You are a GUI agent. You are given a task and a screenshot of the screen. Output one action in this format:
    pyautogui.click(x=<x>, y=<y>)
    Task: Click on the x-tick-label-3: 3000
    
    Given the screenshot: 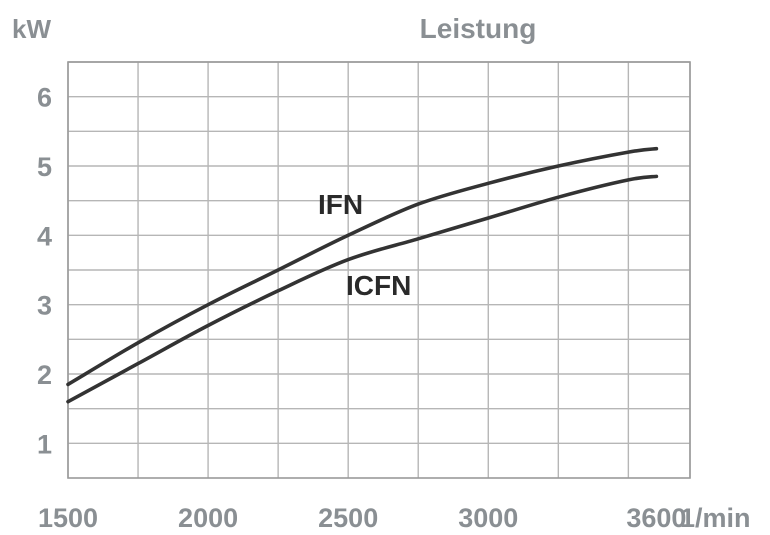 What is the action you would take?
    pyautogui.click(x=488, y=518)
    